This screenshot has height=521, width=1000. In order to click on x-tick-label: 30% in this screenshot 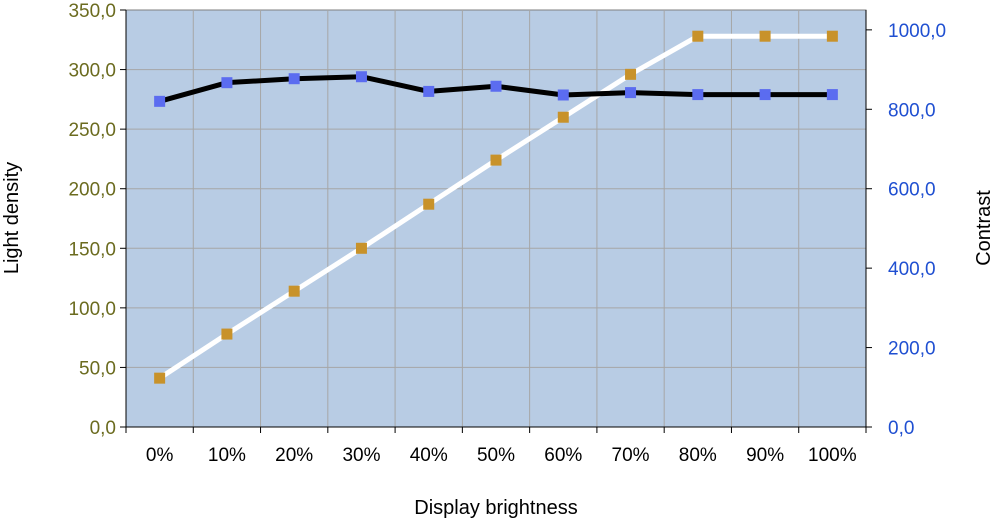, I will do `click(361, 455)`.